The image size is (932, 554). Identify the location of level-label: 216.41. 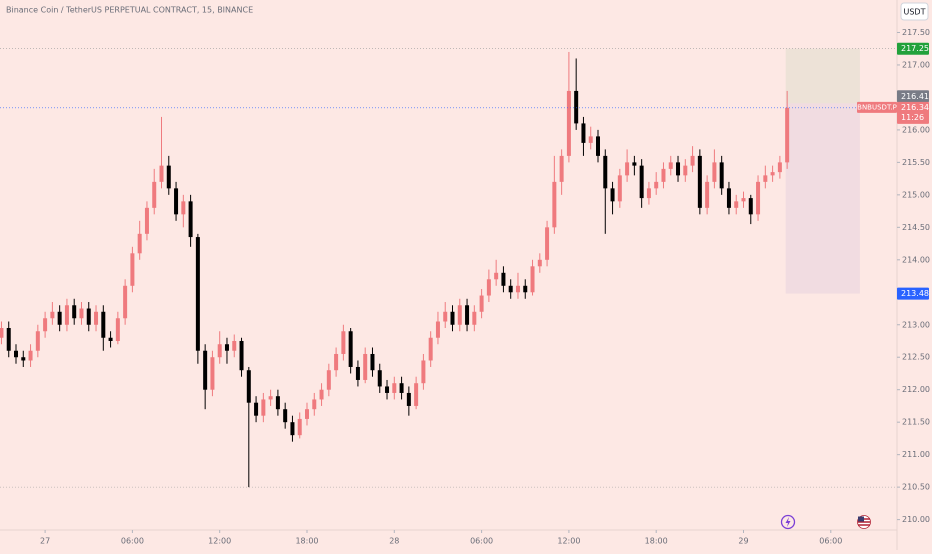
(915, 96).